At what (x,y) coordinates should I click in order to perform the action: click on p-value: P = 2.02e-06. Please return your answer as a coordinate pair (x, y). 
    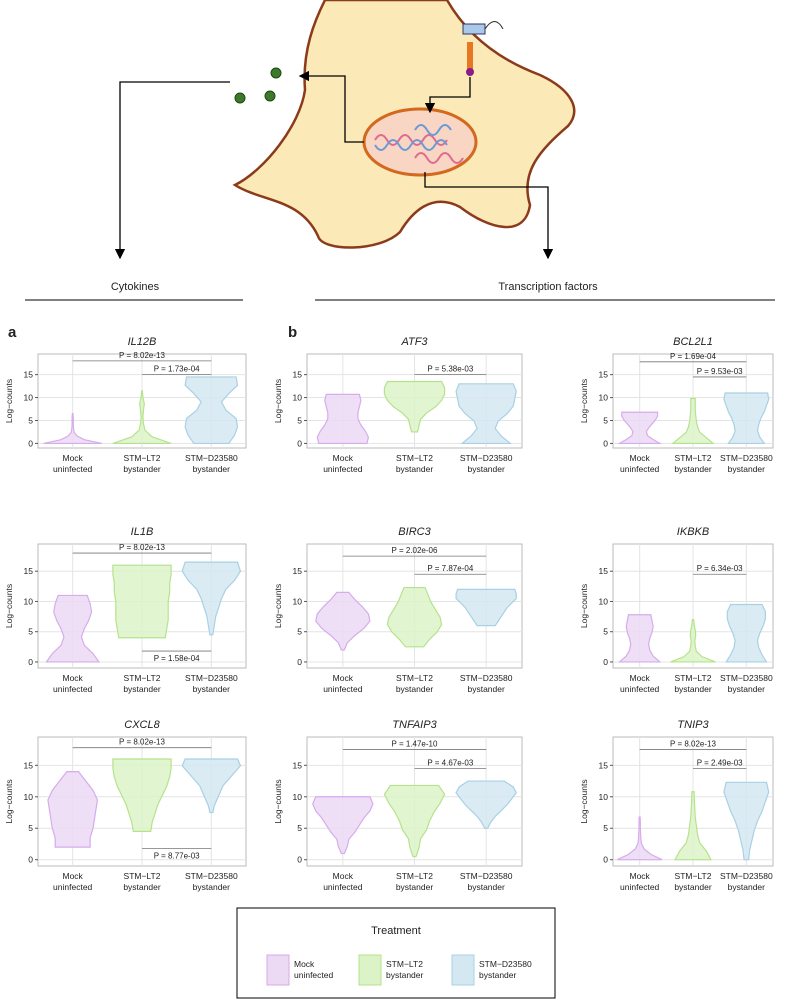
    Looking at the image, I should click on (415, 550).